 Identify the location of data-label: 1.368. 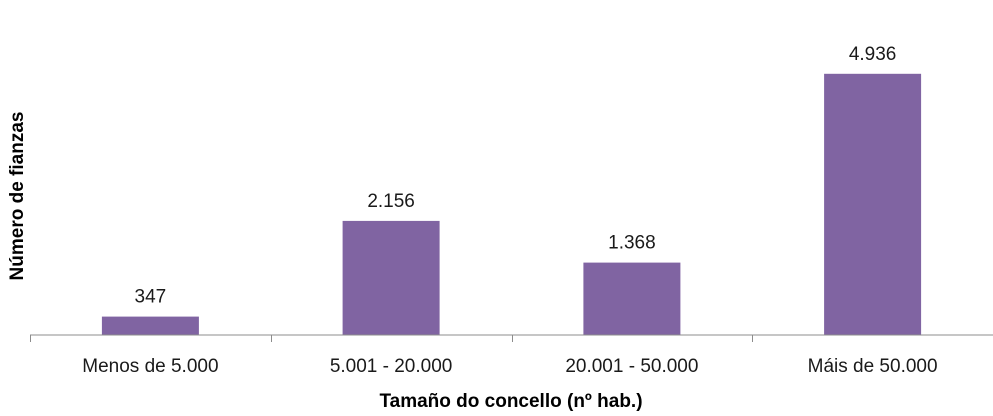
(632, 243).